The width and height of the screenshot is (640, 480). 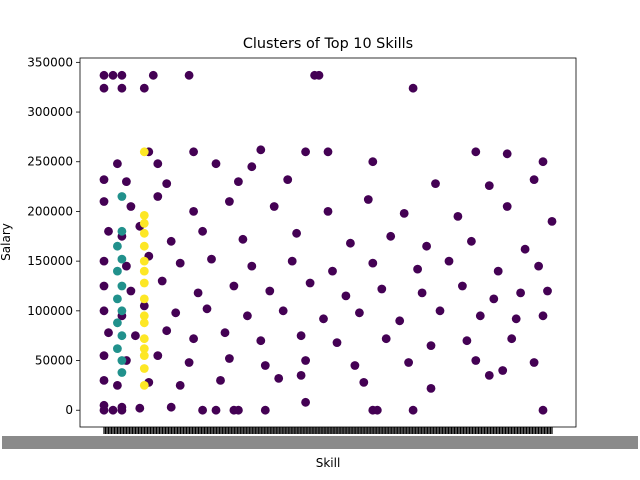 I want to click on x-tick-labels-overlap, so click(x=320, y=442).